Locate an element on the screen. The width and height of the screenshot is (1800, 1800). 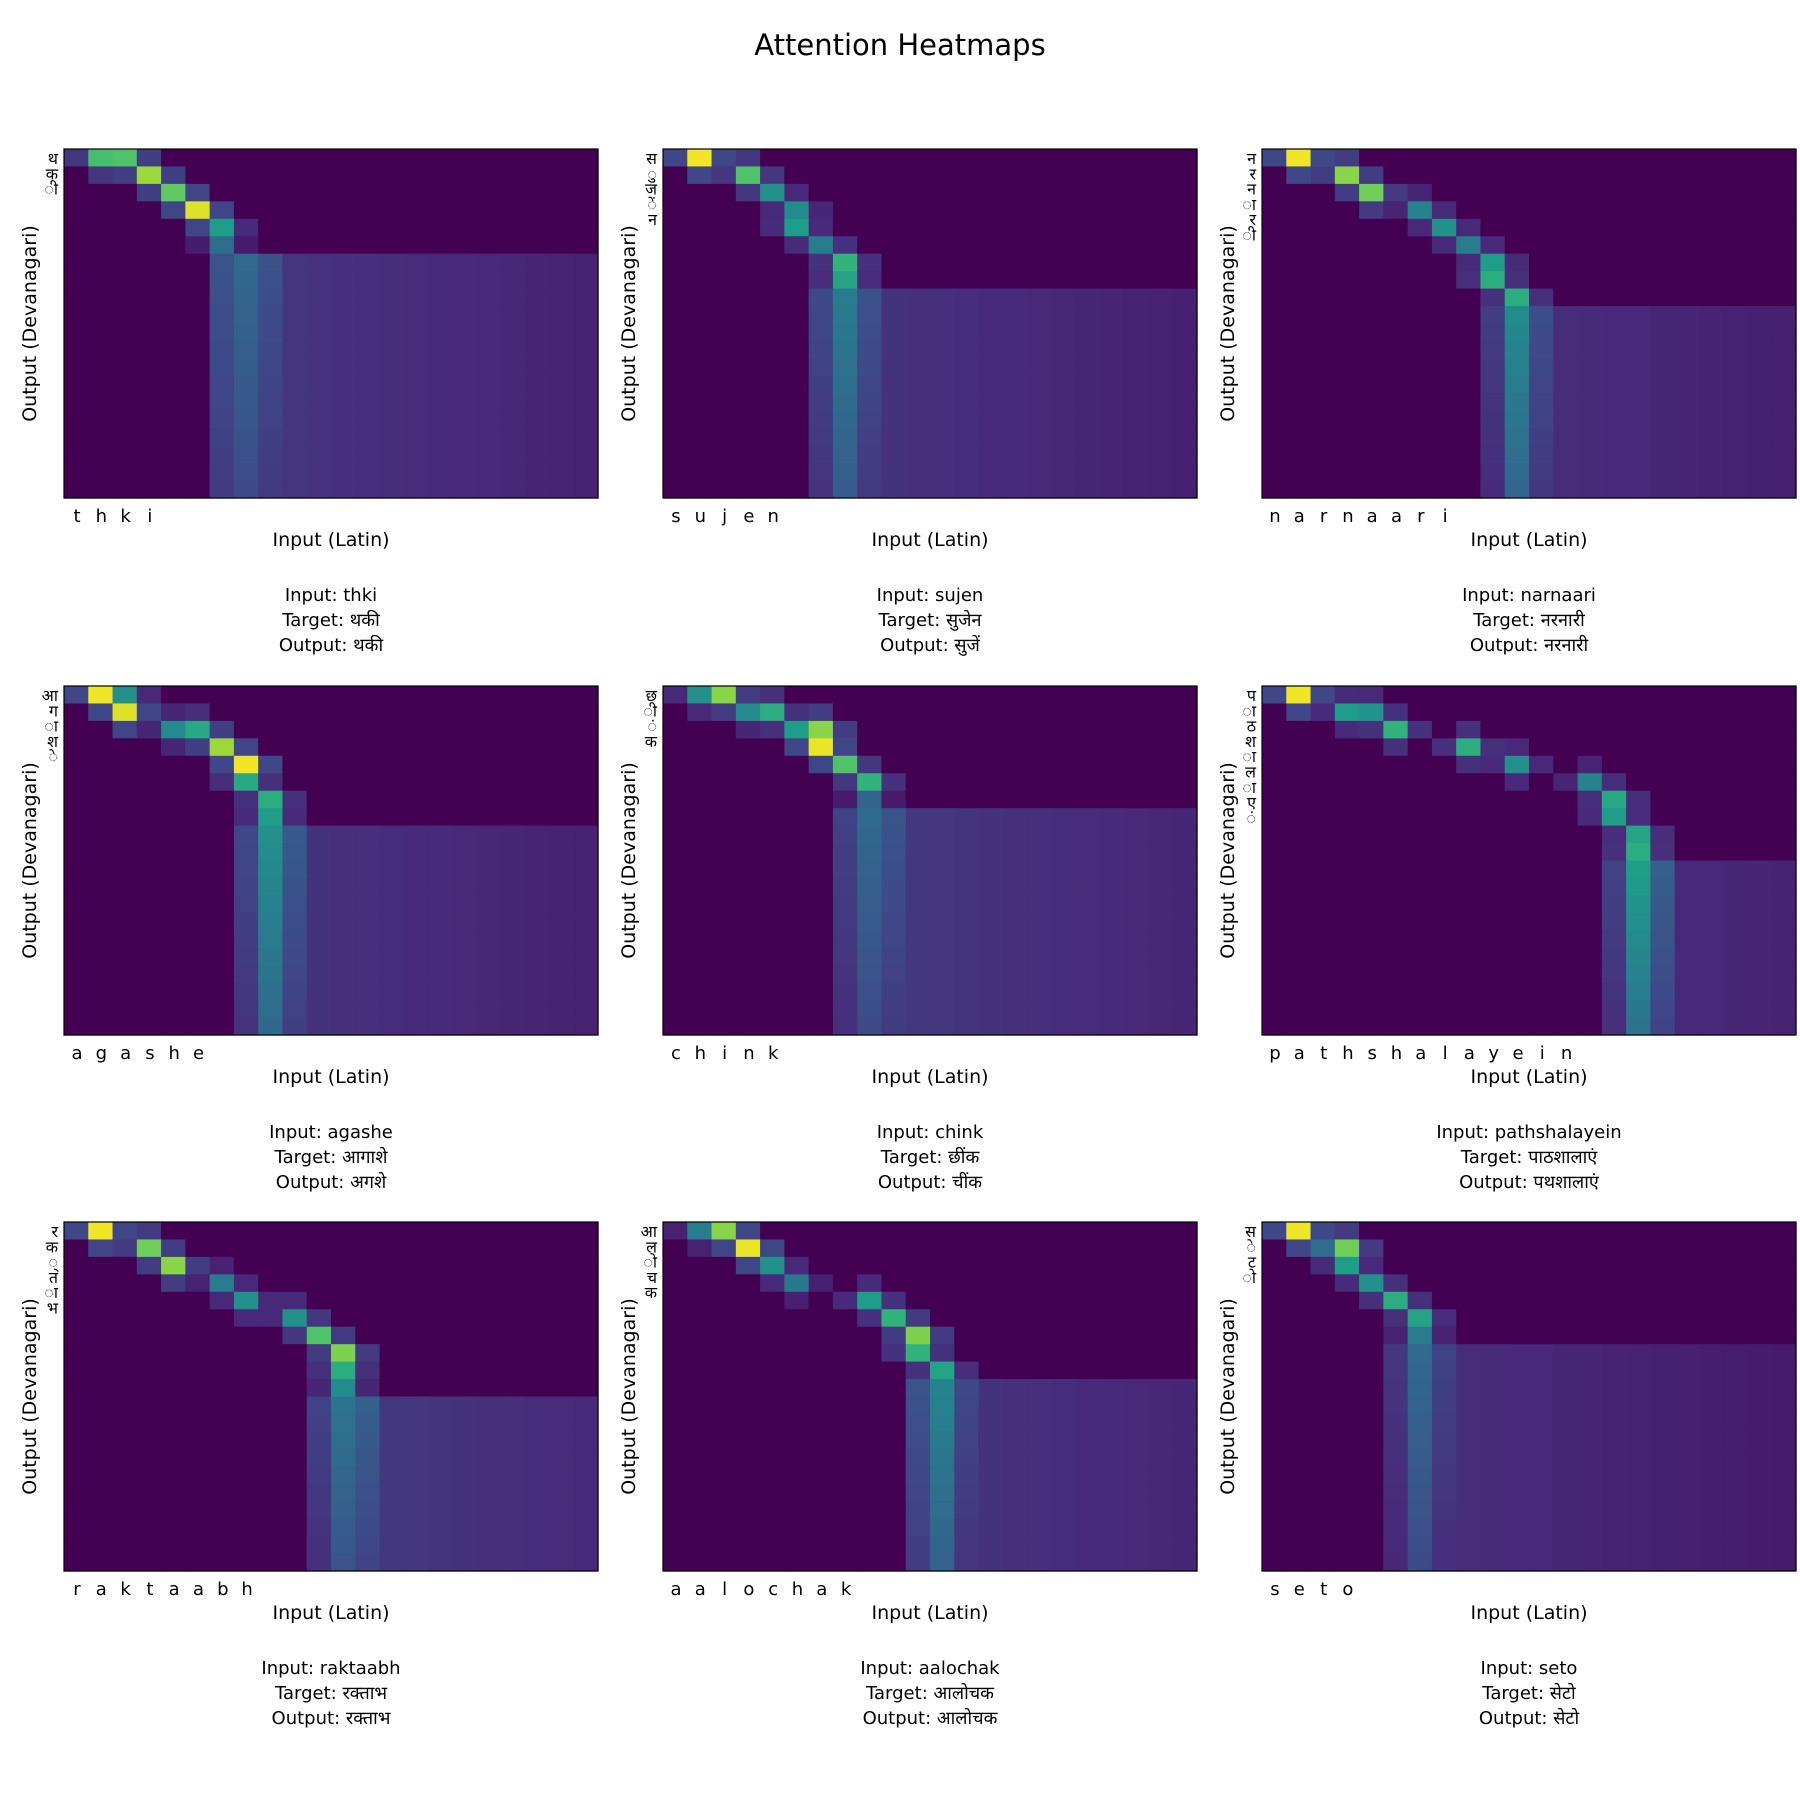
caption-output: Output: आलोचक is located at coordinates (931, 1718).